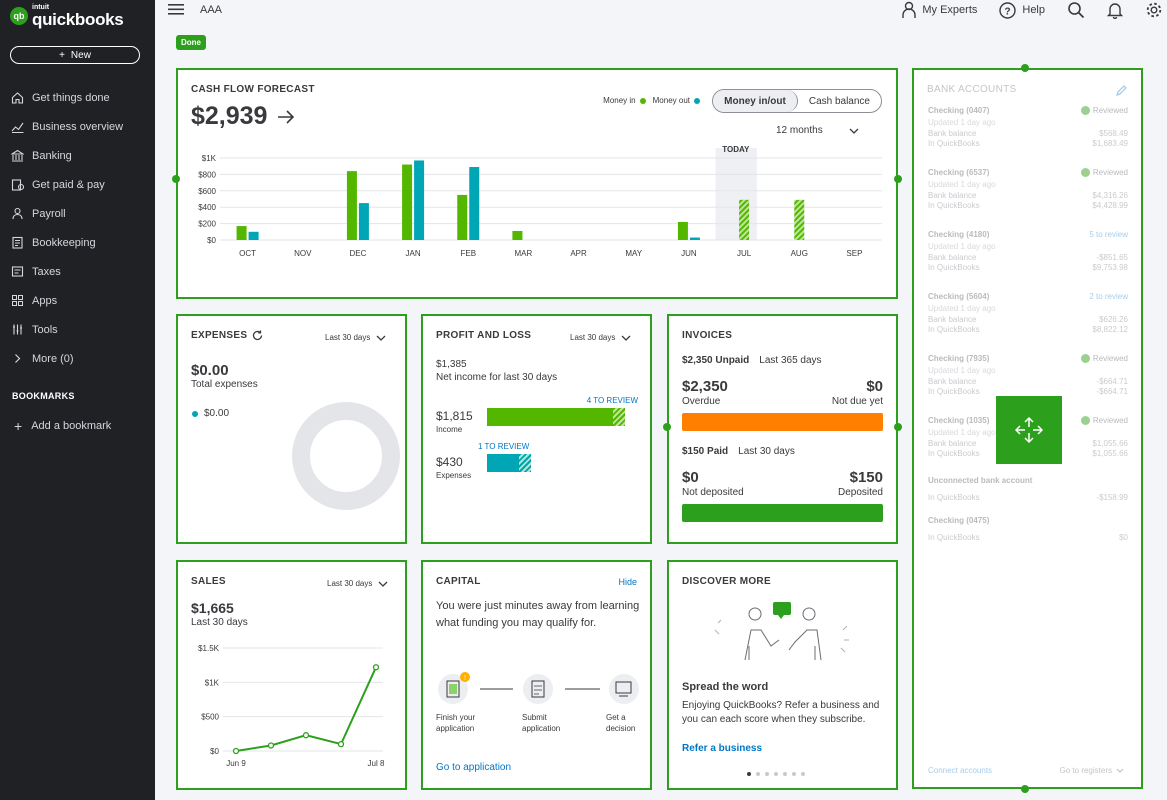 This screenshot has height=800, width=1167. What do you see at coordinates (1113, 133) in the screenshot?
I see `bank-balance-value: $568.49` at bounding box center [1113, 133].